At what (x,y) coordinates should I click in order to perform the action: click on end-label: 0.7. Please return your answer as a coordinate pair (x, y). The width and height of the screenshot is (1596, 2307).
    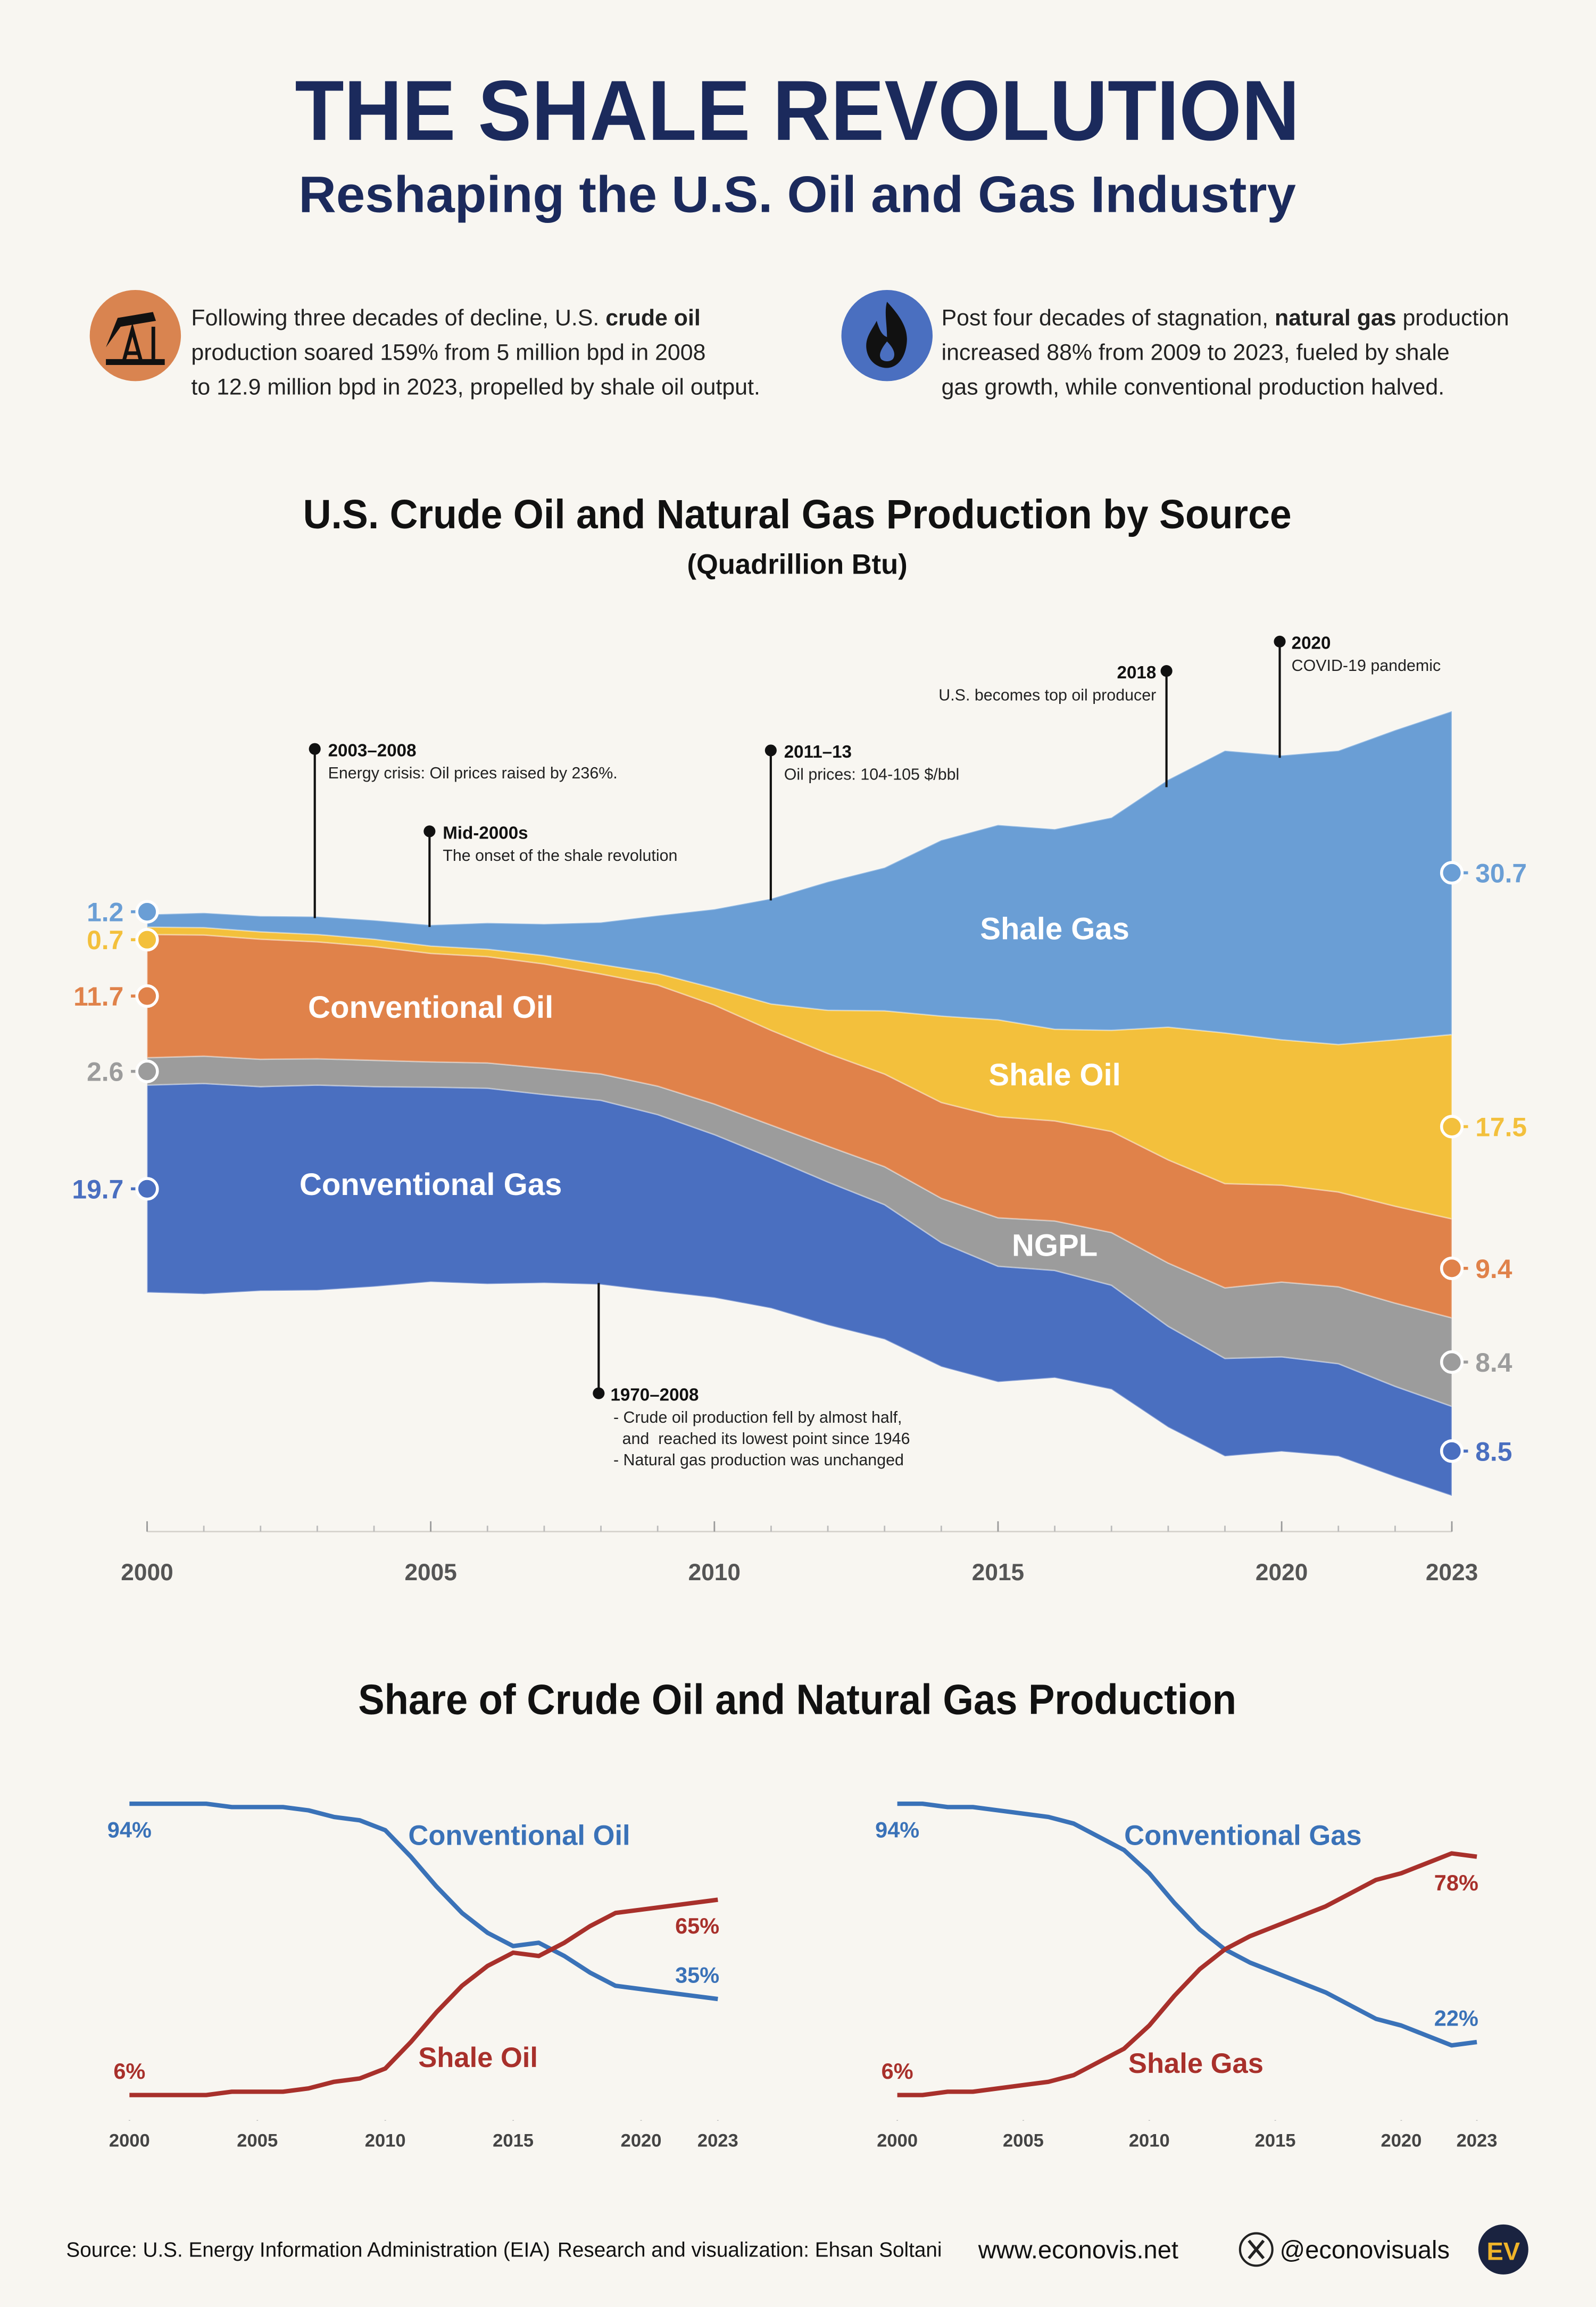
    Looking at the image, I should click on (105, 940).